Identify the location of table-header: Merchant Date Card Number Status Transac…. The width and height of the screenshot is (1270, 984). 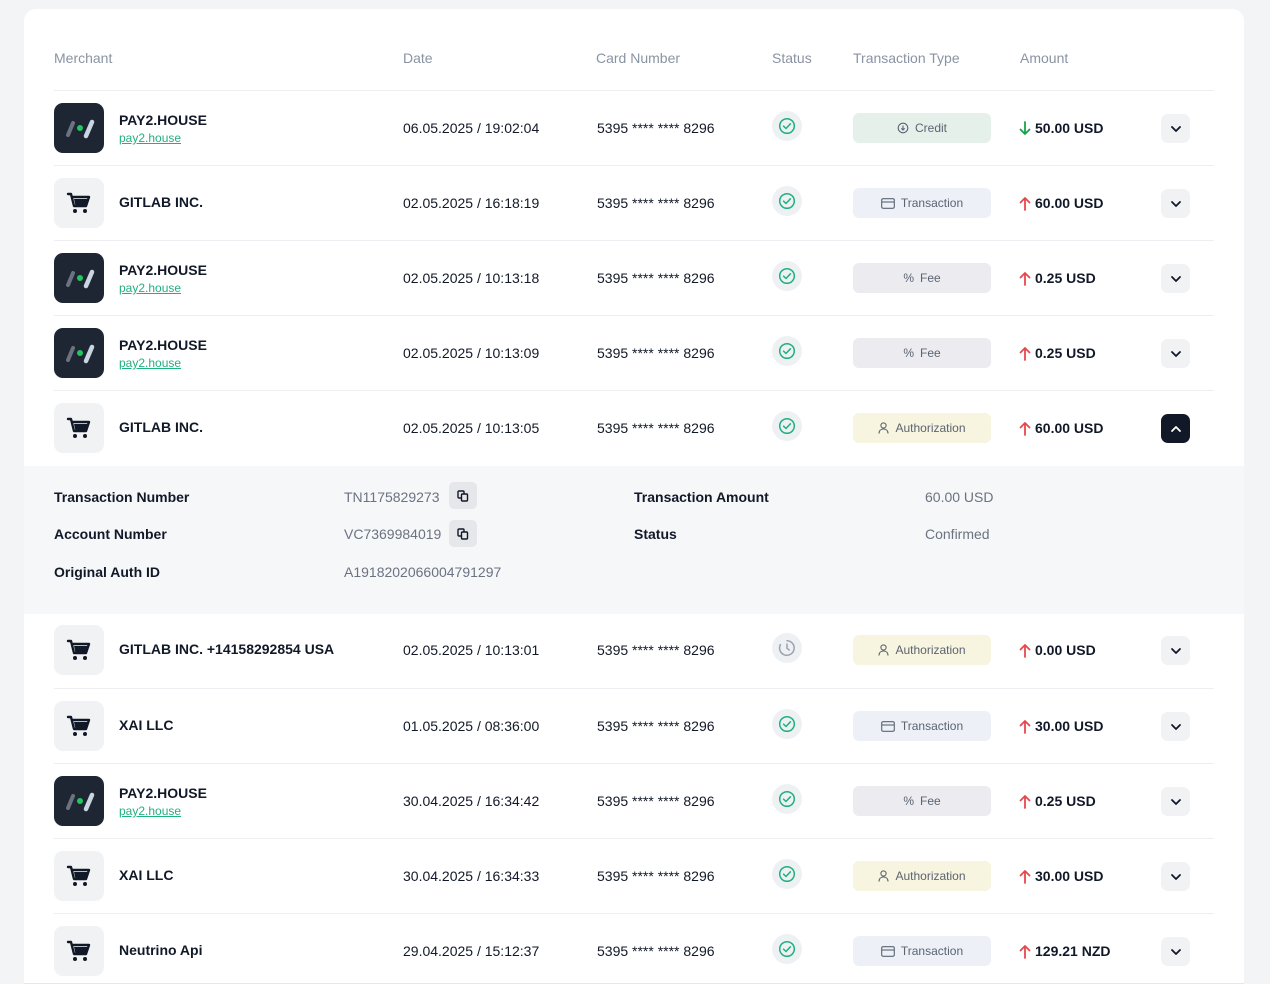
(634, 50).